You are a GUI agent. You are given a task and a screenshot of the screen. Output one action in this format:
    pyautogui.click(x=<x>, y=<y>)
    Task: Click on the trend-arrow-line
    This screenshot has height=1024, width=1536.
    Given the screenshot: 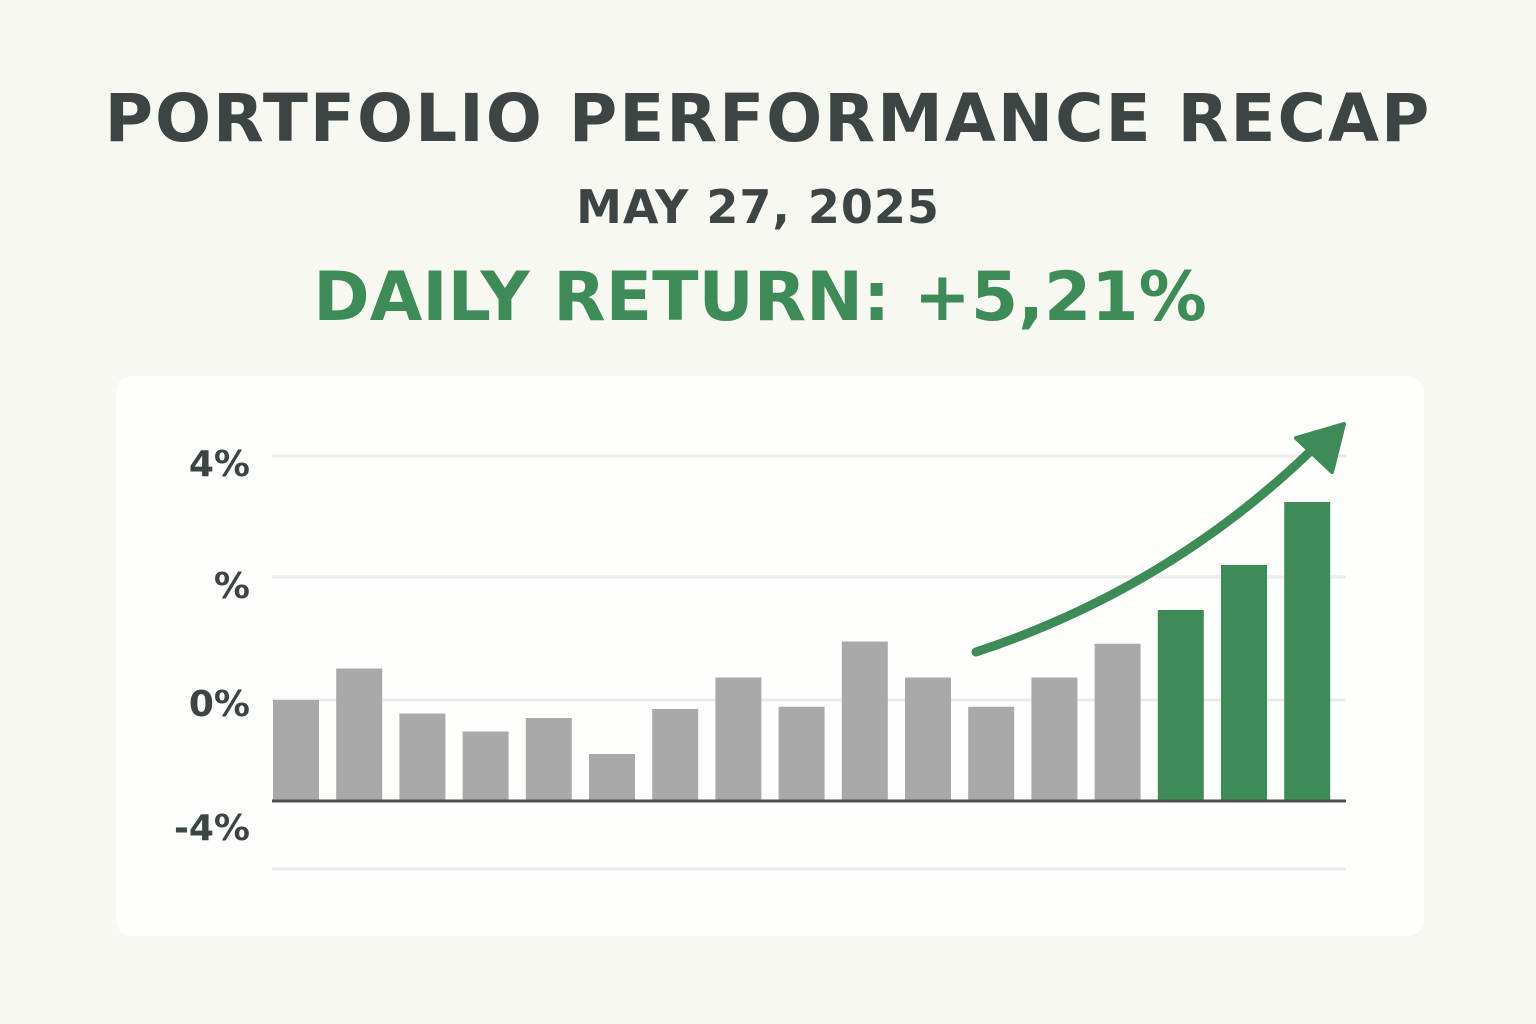 What is the action you would take?
    pyautogui.click(x=1150, y=545)
    